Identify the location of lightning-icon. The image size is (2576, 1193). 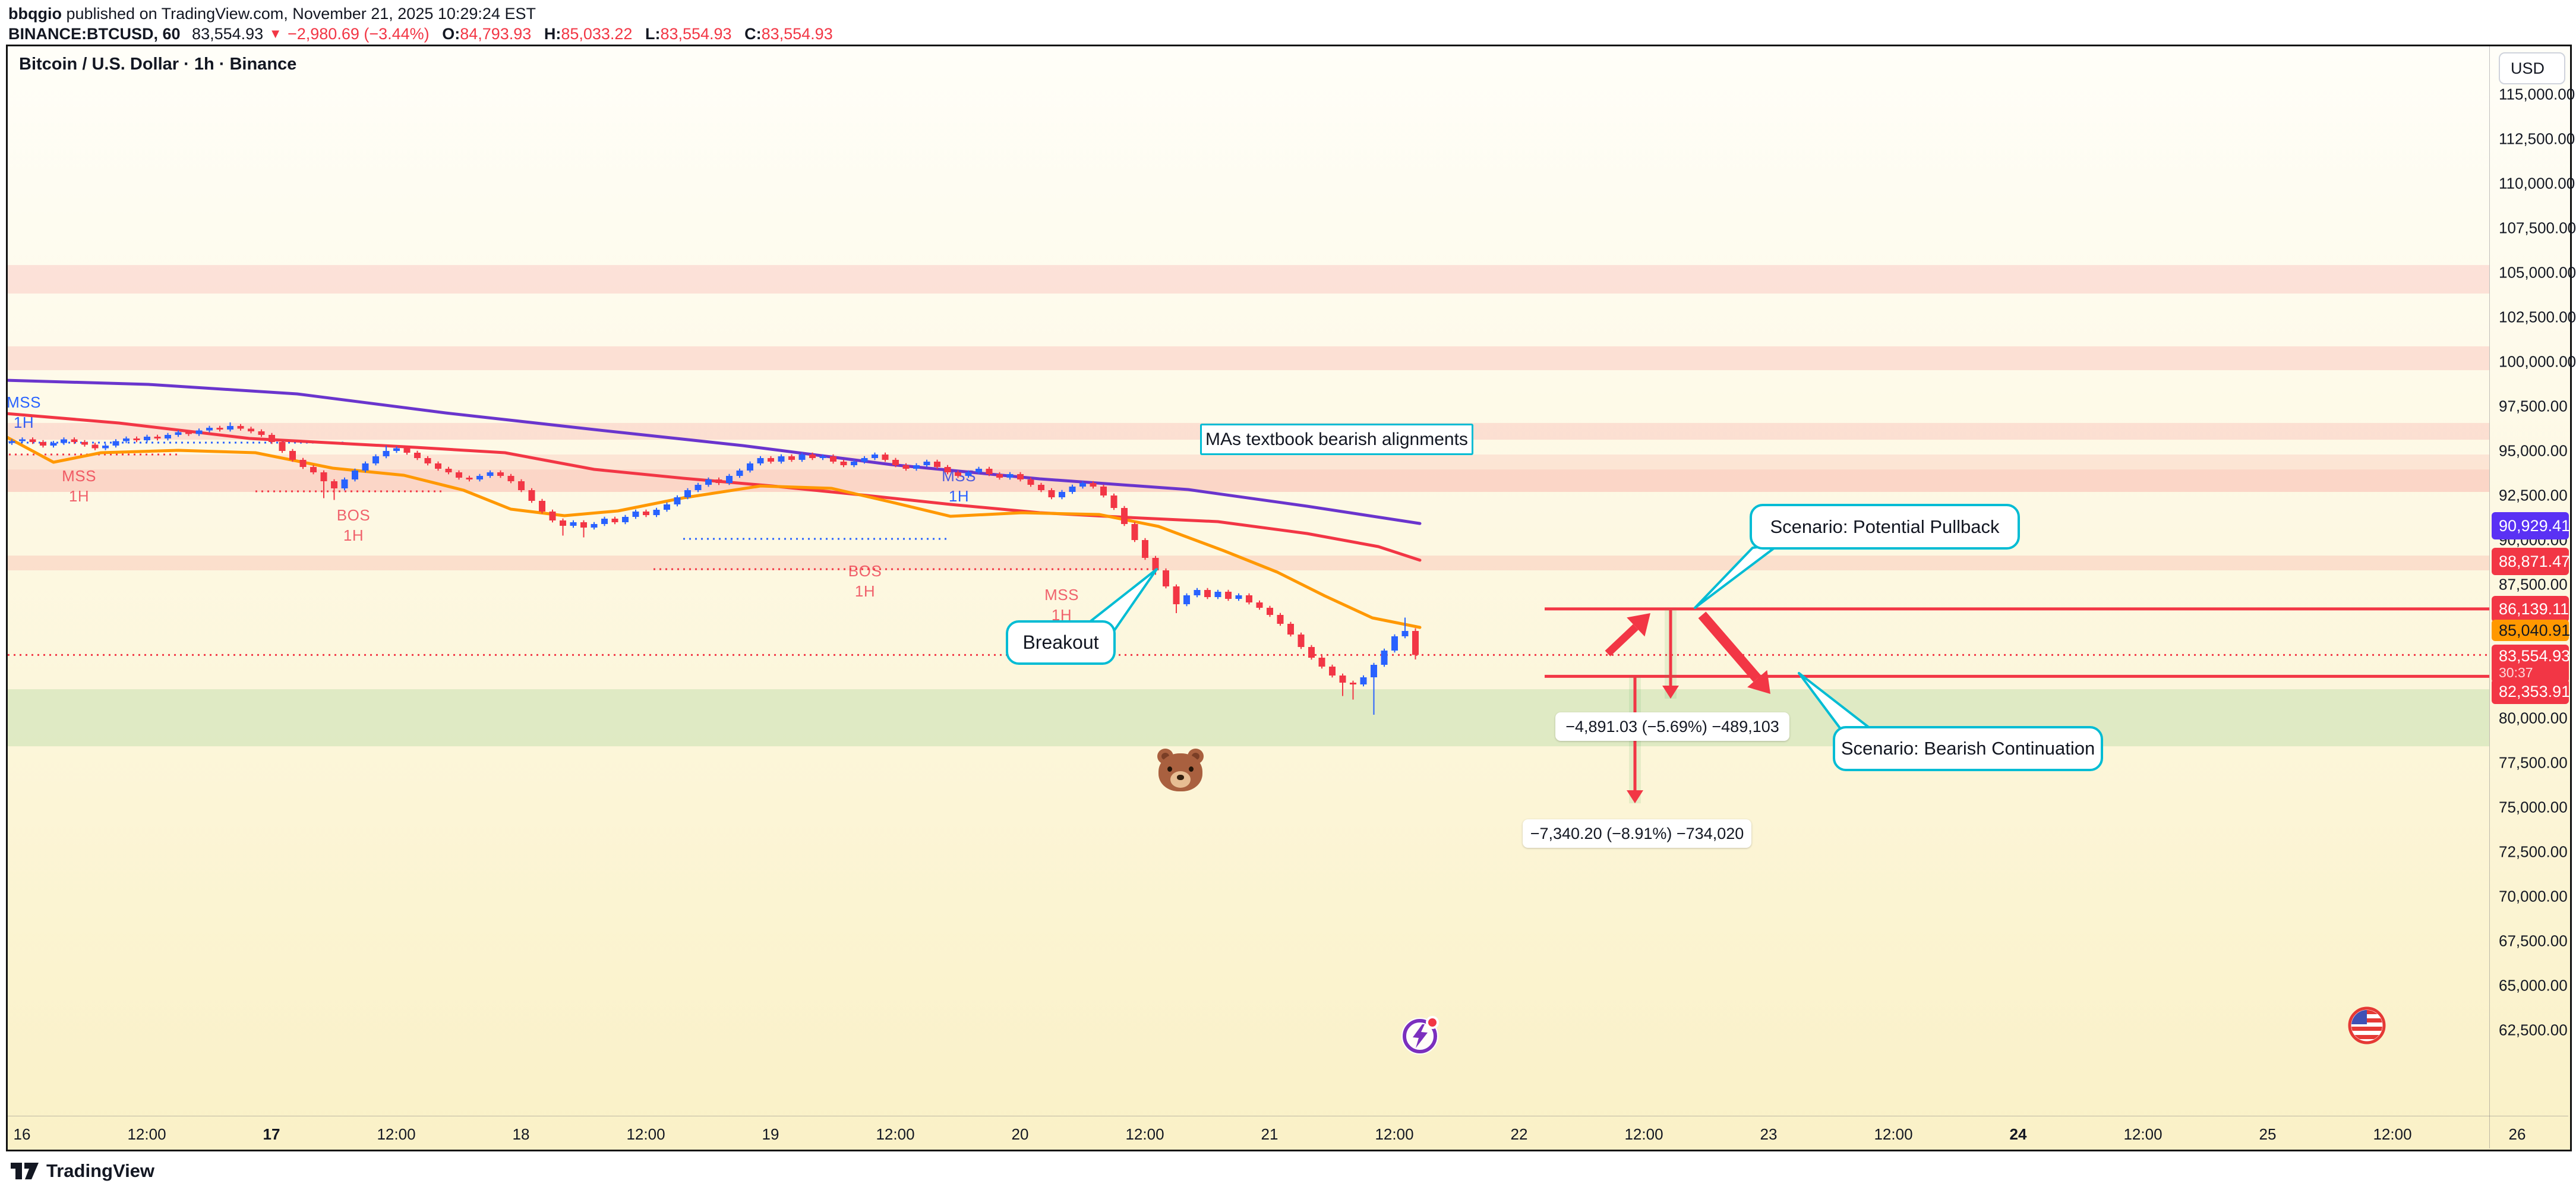
(1420, 1035).